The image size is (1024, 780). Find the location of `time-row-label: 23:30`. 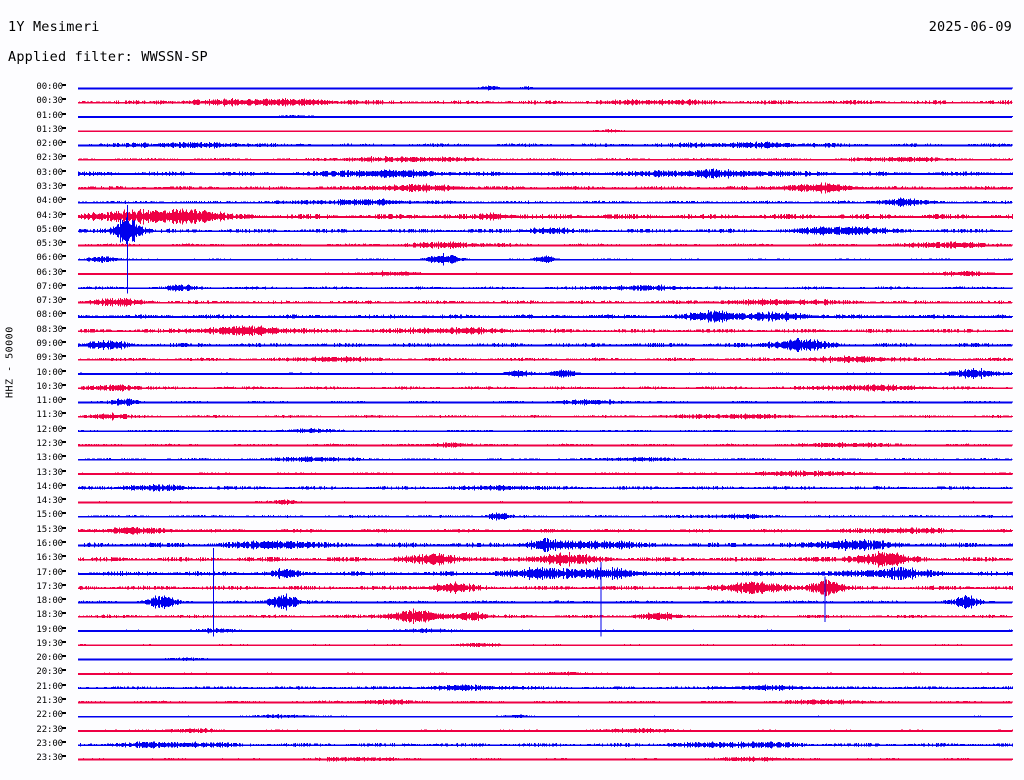

time-row-label: 23:30 is located at coordinates (49, 758).